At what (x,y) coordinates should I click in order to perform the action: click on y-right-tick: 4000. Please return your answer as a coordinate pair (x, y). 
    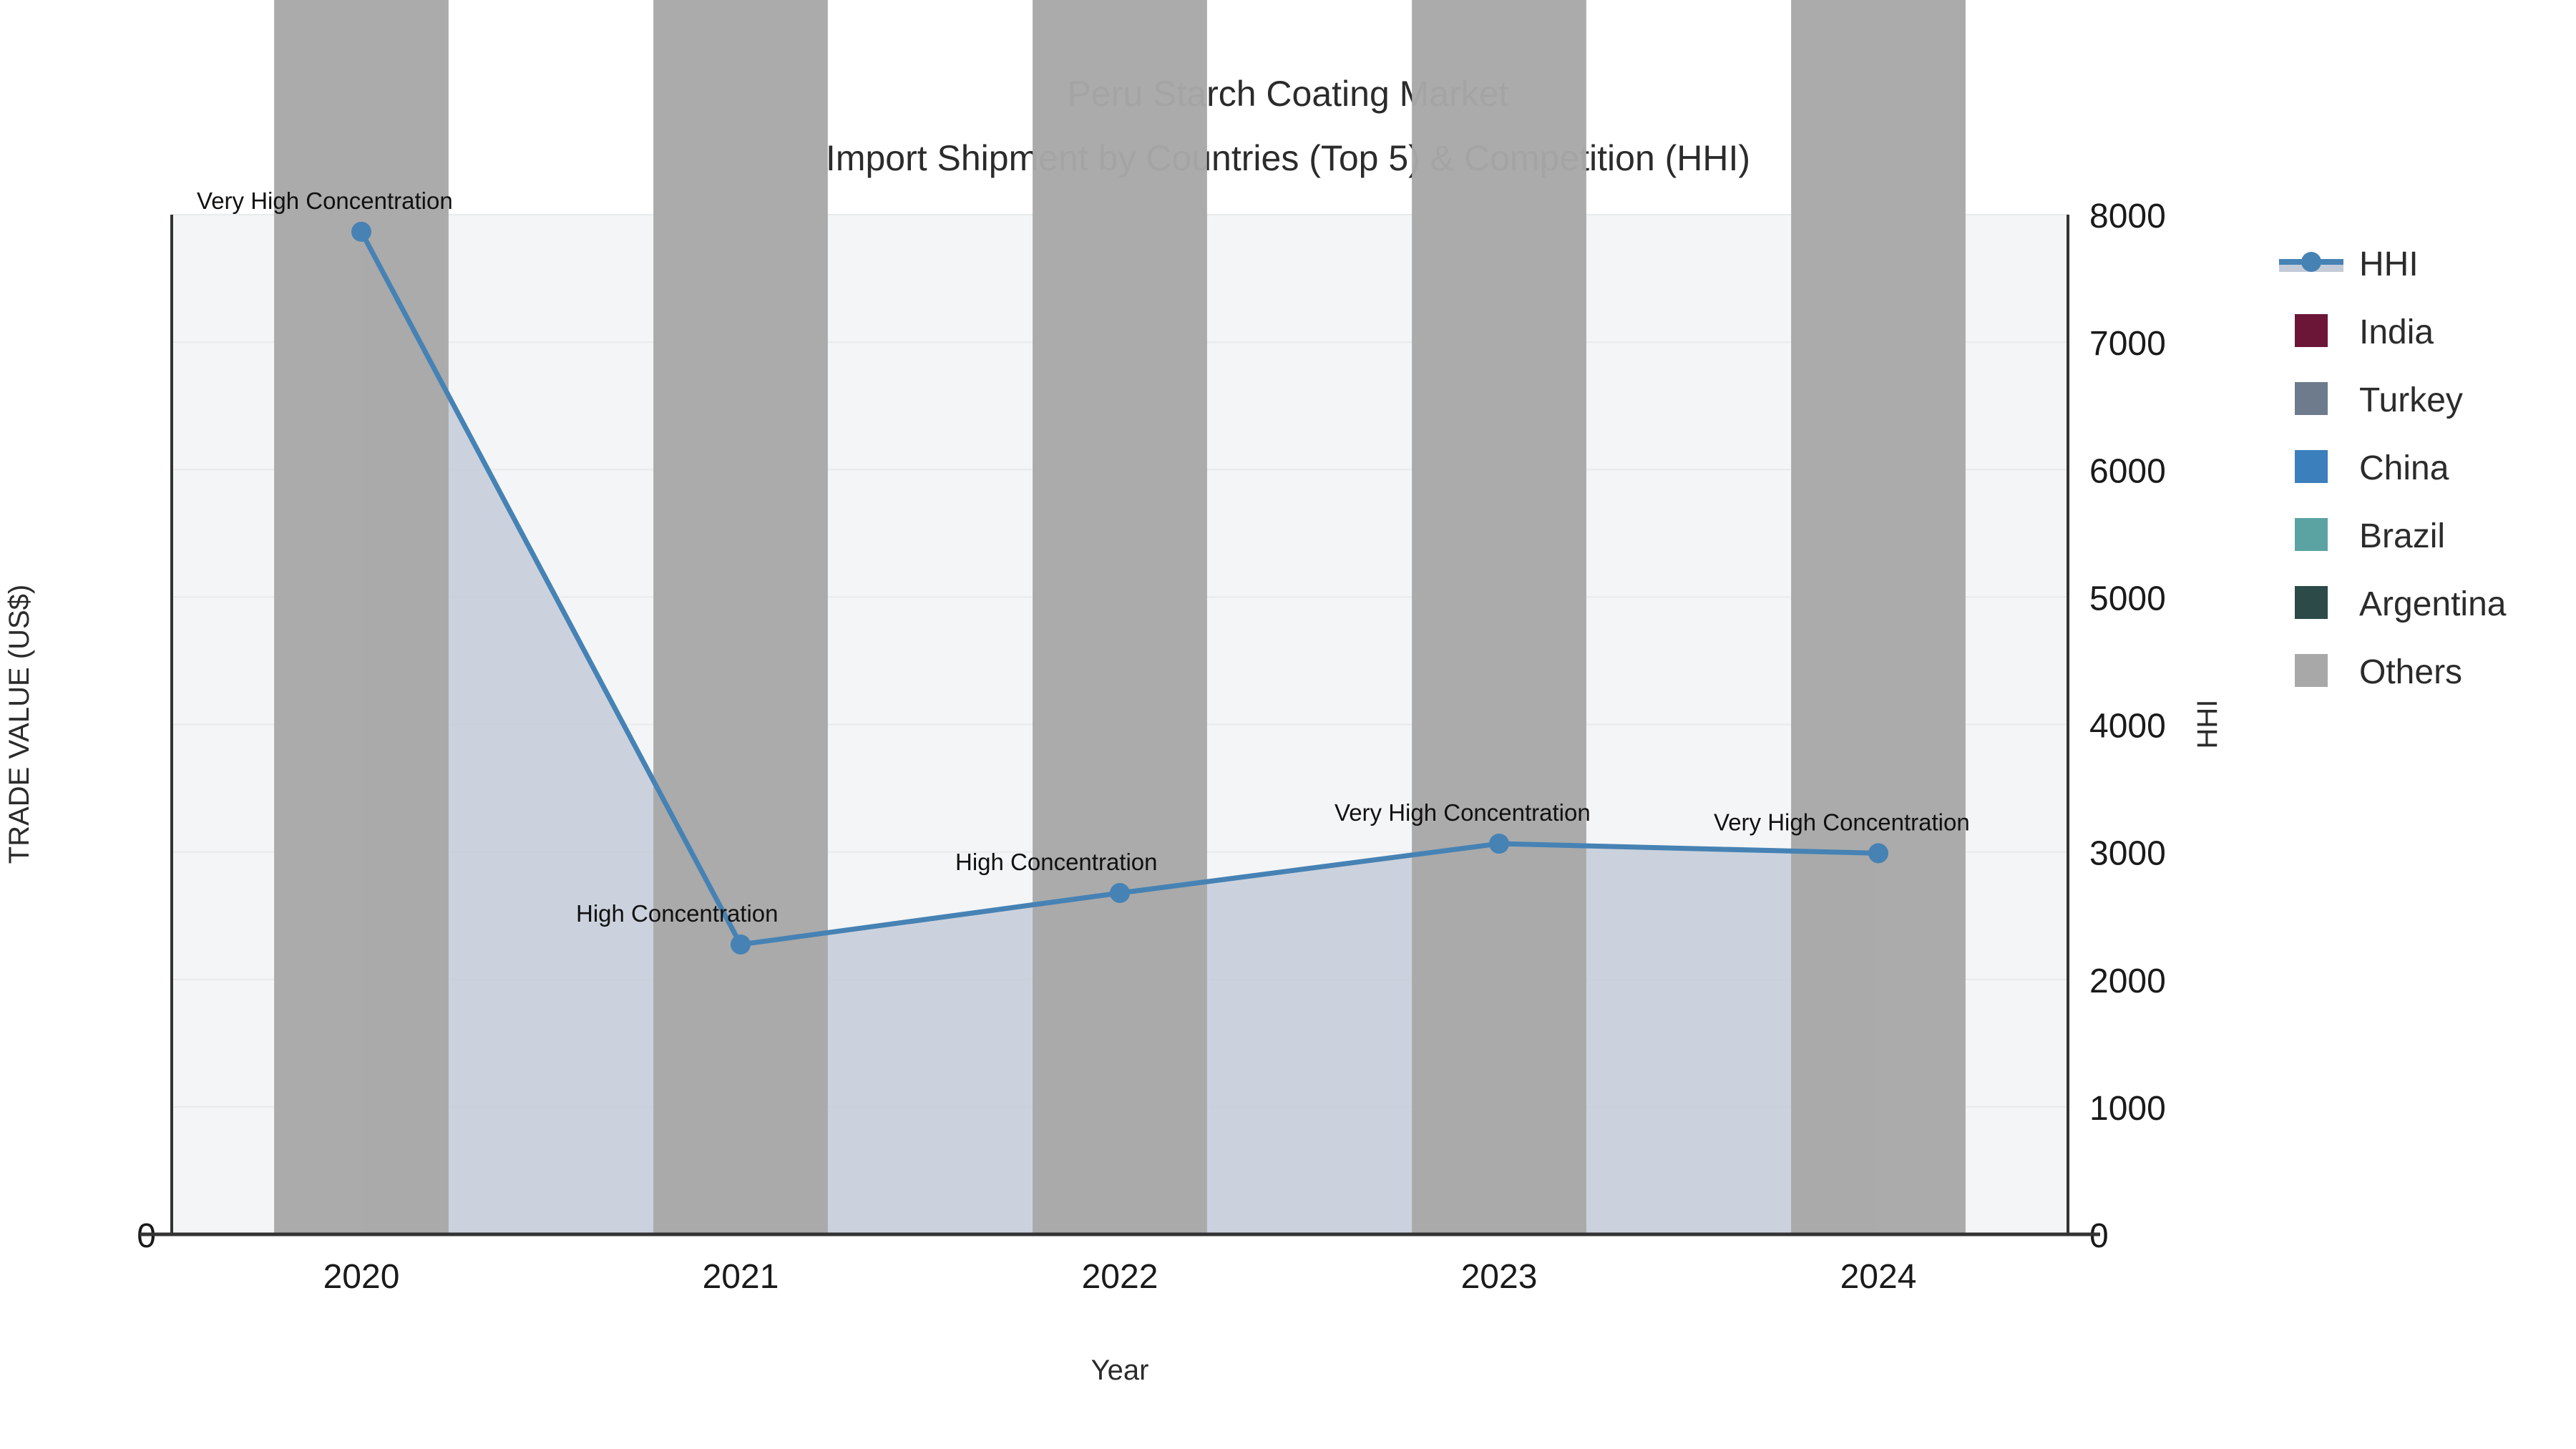
    Looking at the image, I should click on (2127, 727).